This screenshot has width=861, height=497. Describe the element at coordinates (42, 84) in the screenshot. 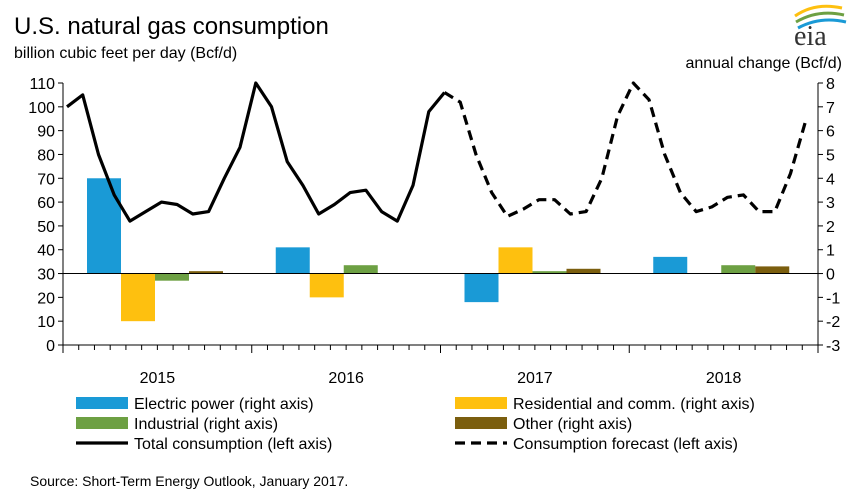

I see `left-tick-label: 110` at that location.